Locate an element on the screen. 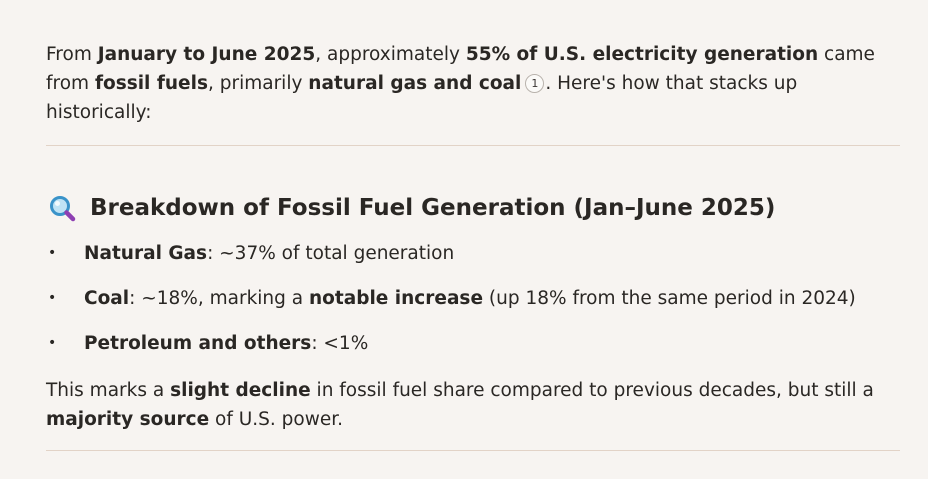  intro-bold-sources: natural gas and coal is located at coordinates (415, 83).